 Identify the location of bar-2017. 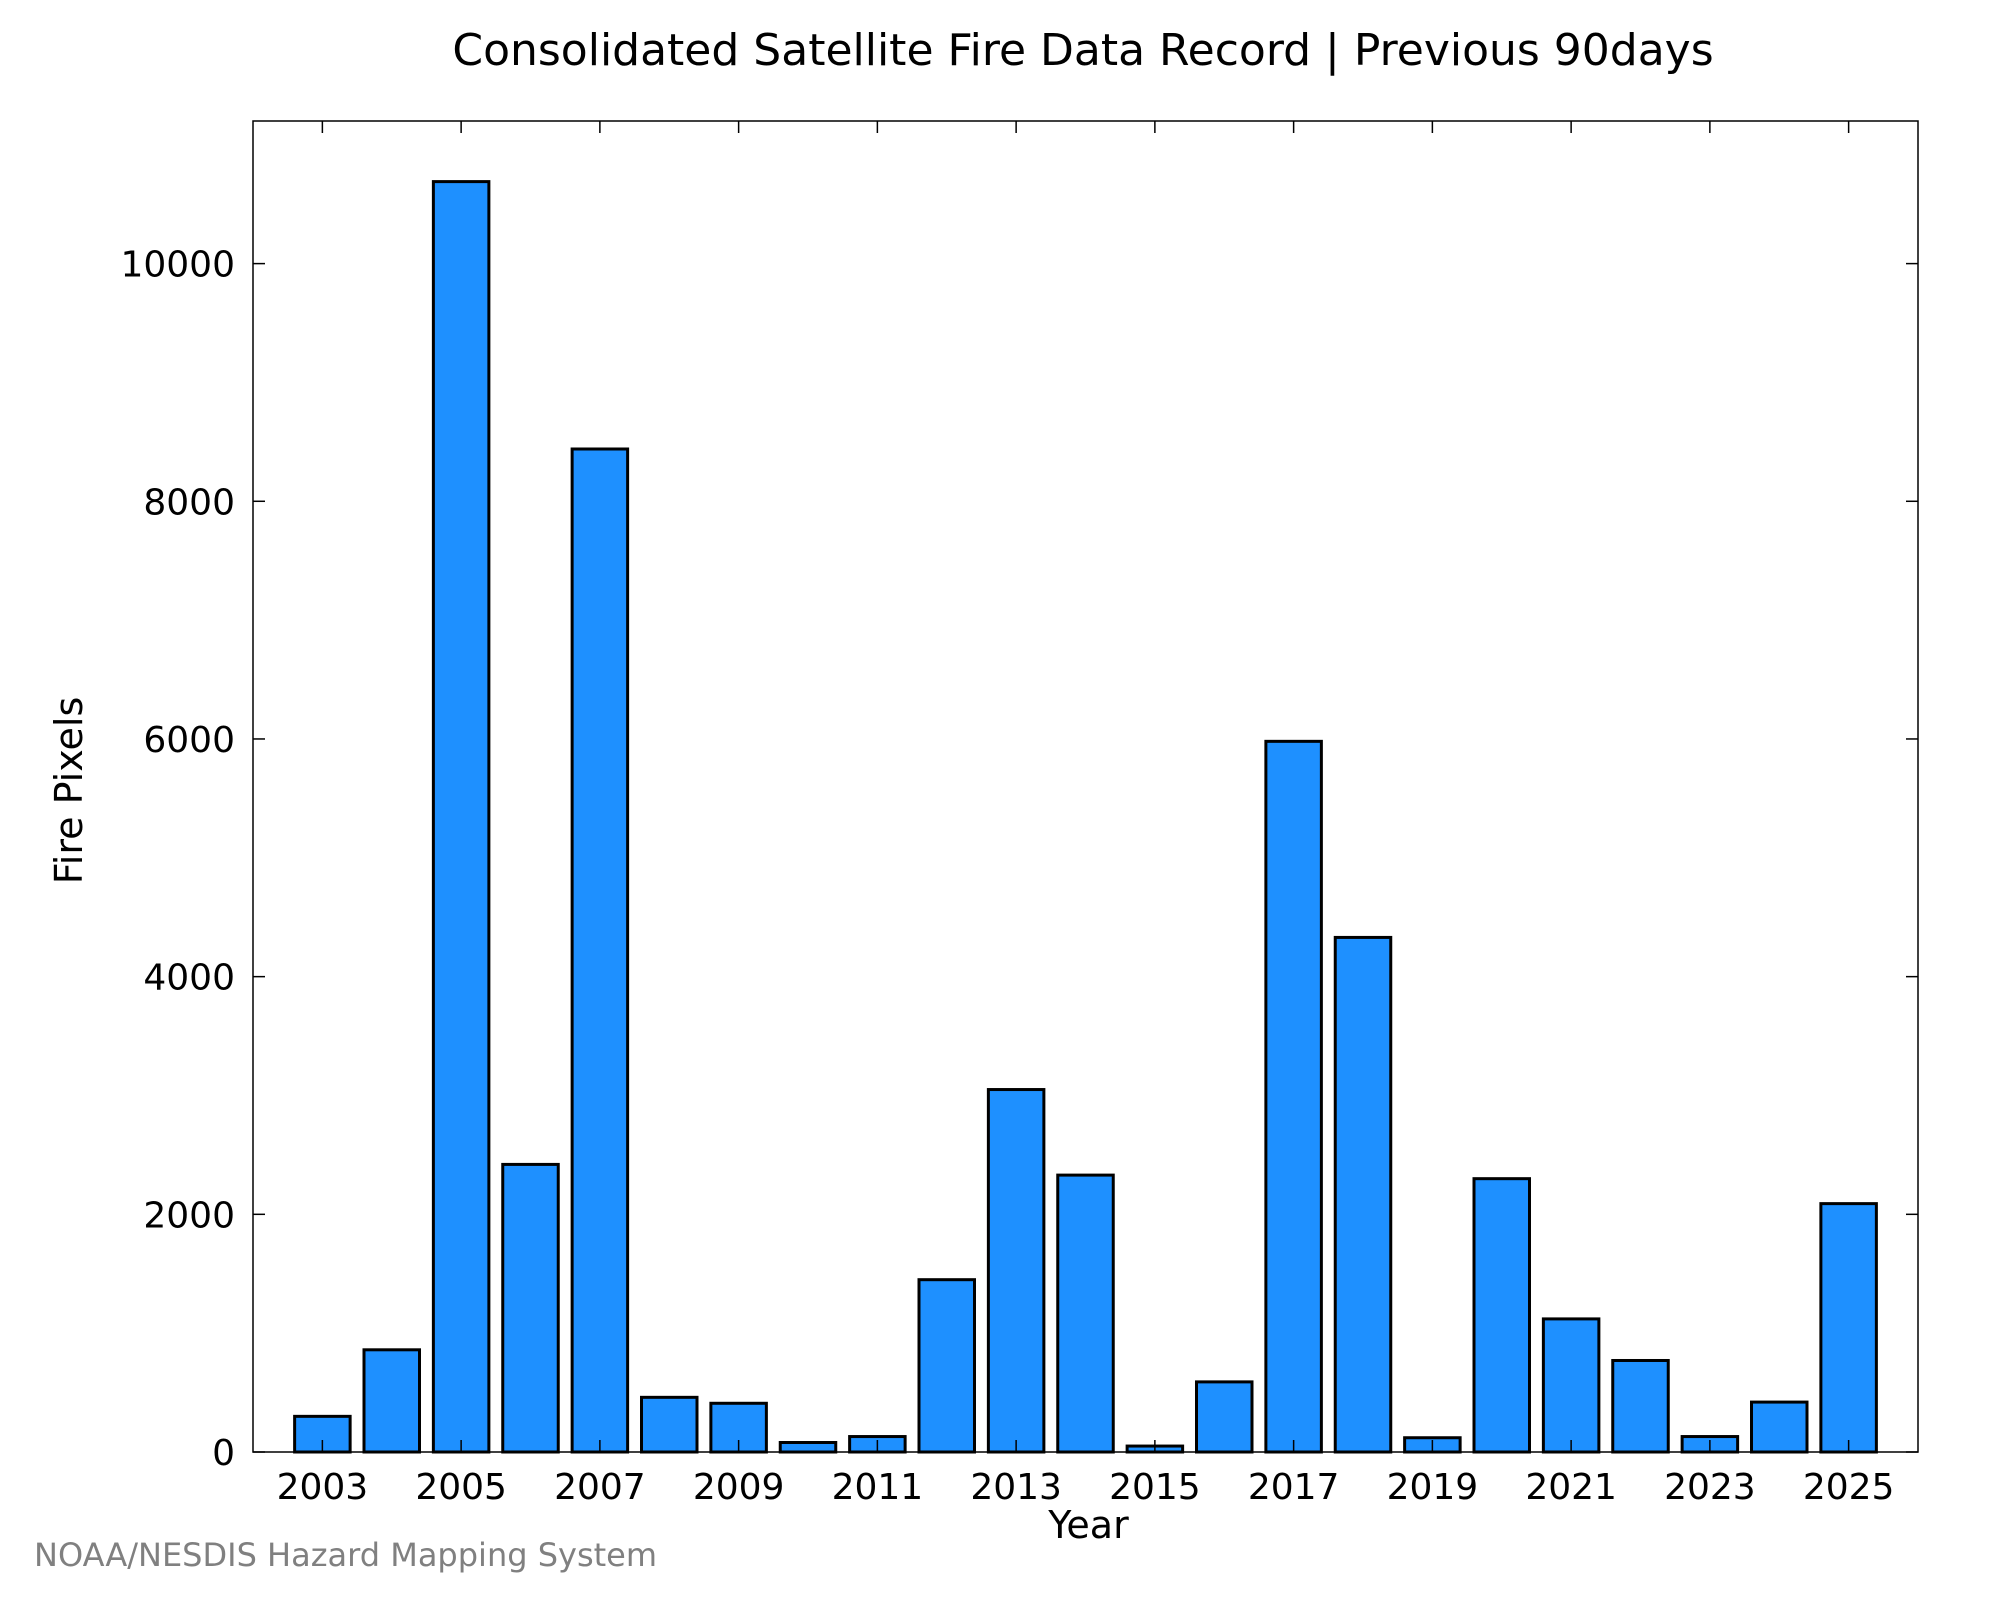
(1293, 1096).